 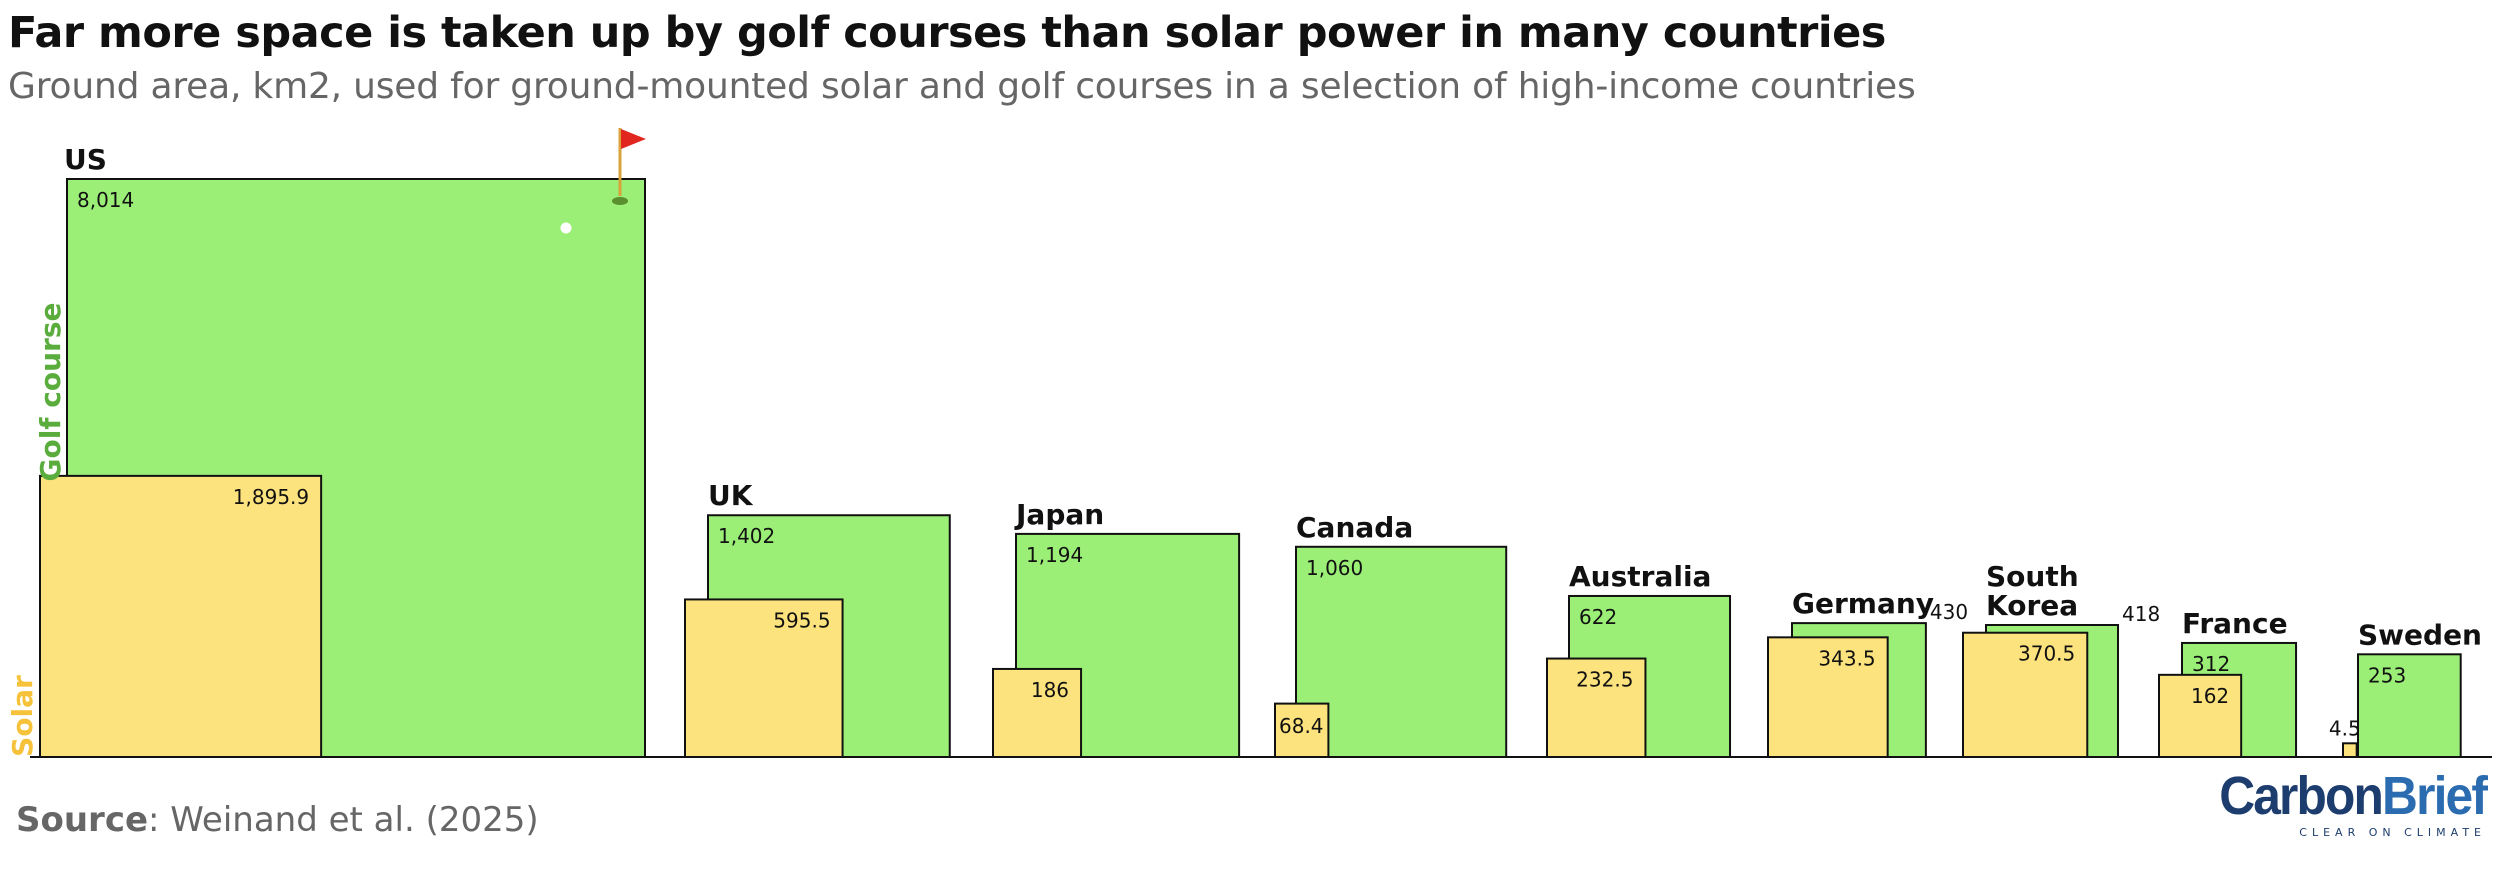 I want to click on country-label-australia: Australia, so click(x=1640, y=576).